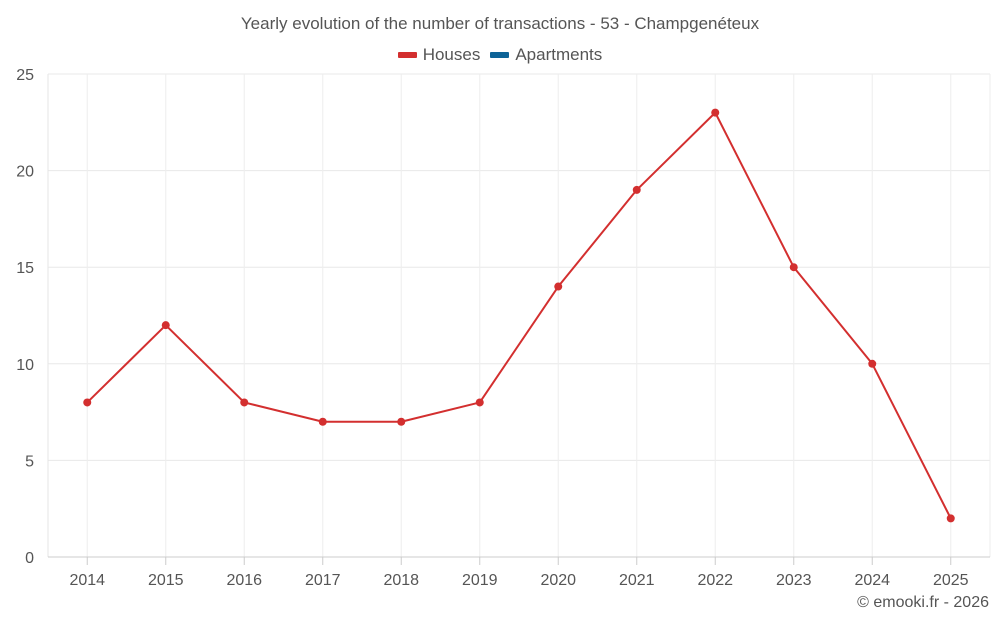  What do you see at coordinates (407, 55) in the screenshot?
I see `legend-swatch-houses` at bounding box center [407, 55].